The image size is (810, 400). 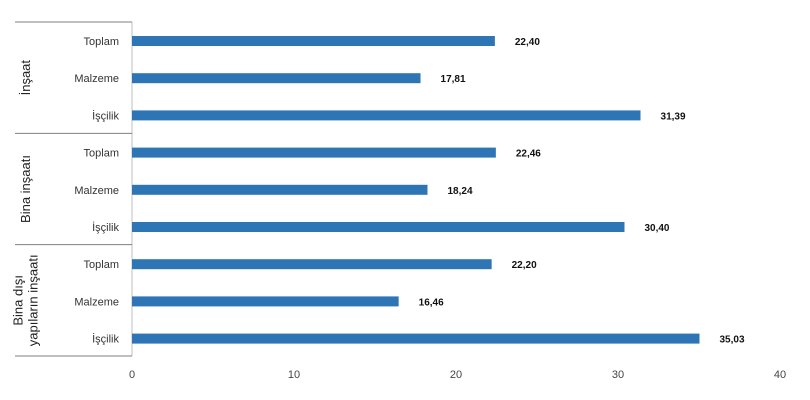 I want to click on value-label: 35,03, so click(x=731, y=340).